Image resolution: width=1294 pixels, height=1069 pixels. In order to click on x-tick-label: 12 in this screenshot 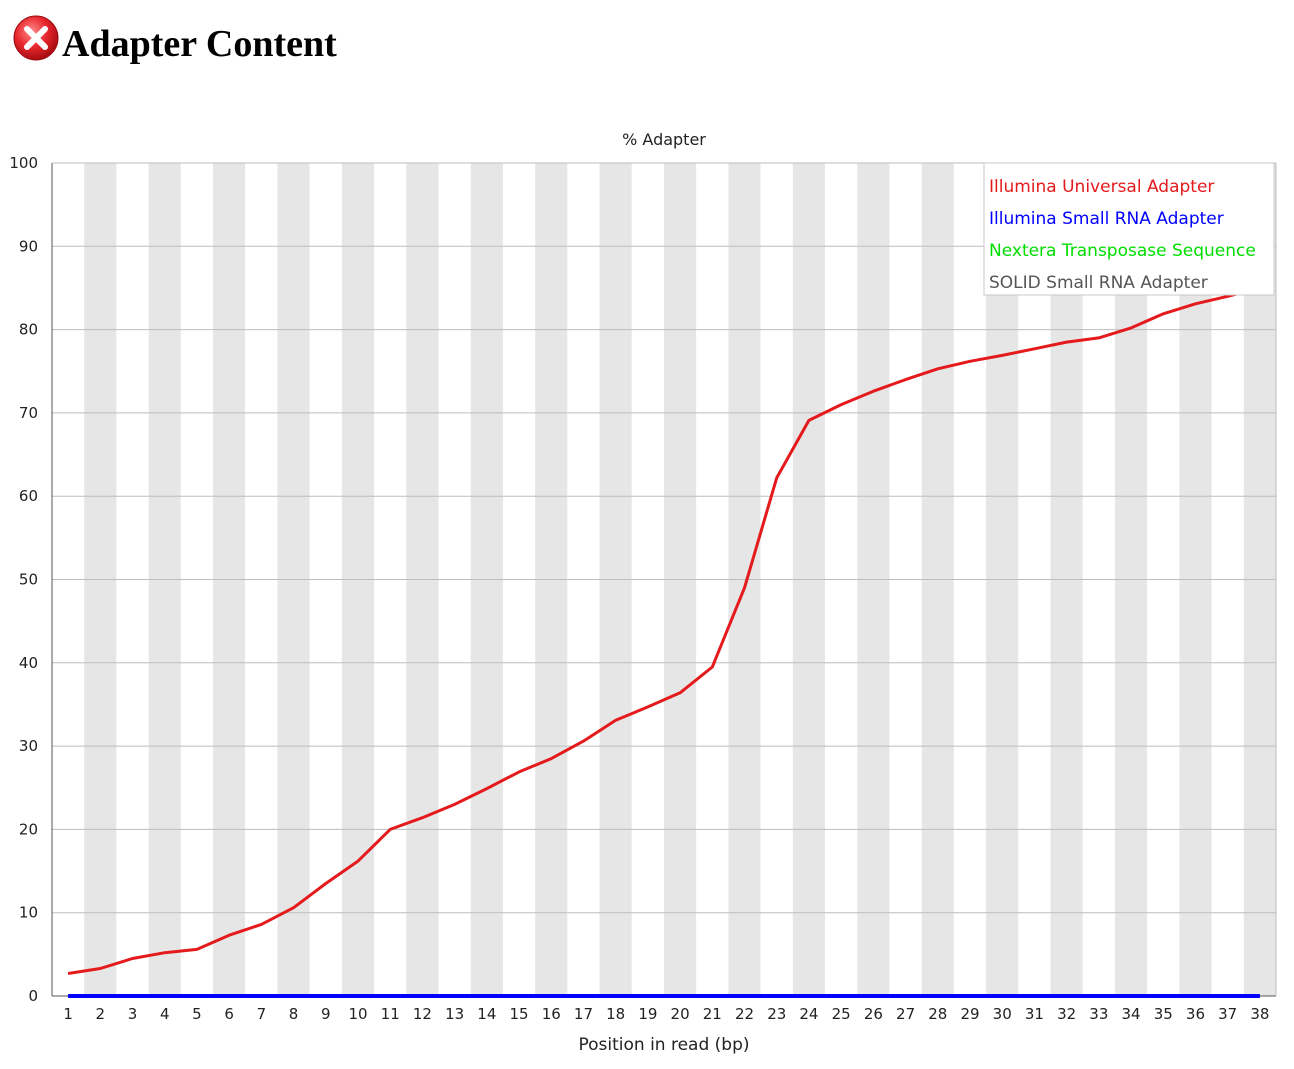, I will do `click(422, 1014)`.